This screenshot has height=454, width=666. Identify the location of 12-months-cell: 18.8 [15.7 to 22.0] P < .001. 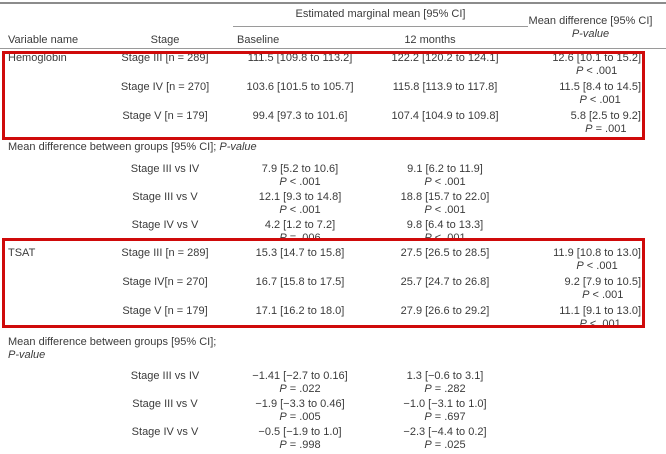
(445, 204).